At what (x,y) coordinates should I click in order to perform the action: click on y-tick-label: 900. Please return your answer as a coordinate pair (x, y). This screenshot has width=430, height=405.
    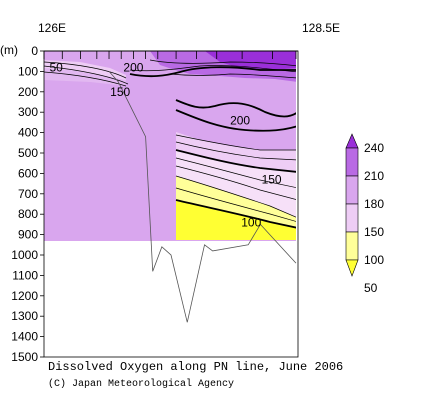
    Looking at the image, I should click on (28, 235).